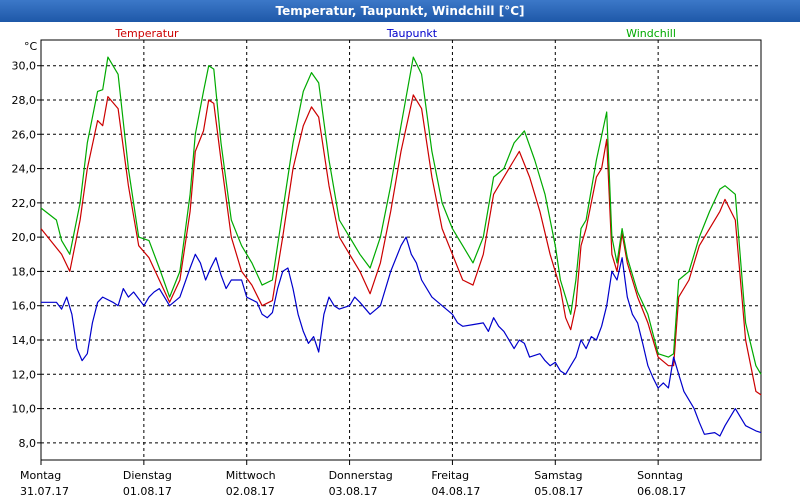 Image resolution: width=800 pixels, height=500 pixels. What do you see at coordinates (24, 169) in the screenshot?
I see `y-tick-label: 24,0` at bounding box center [24, 169].